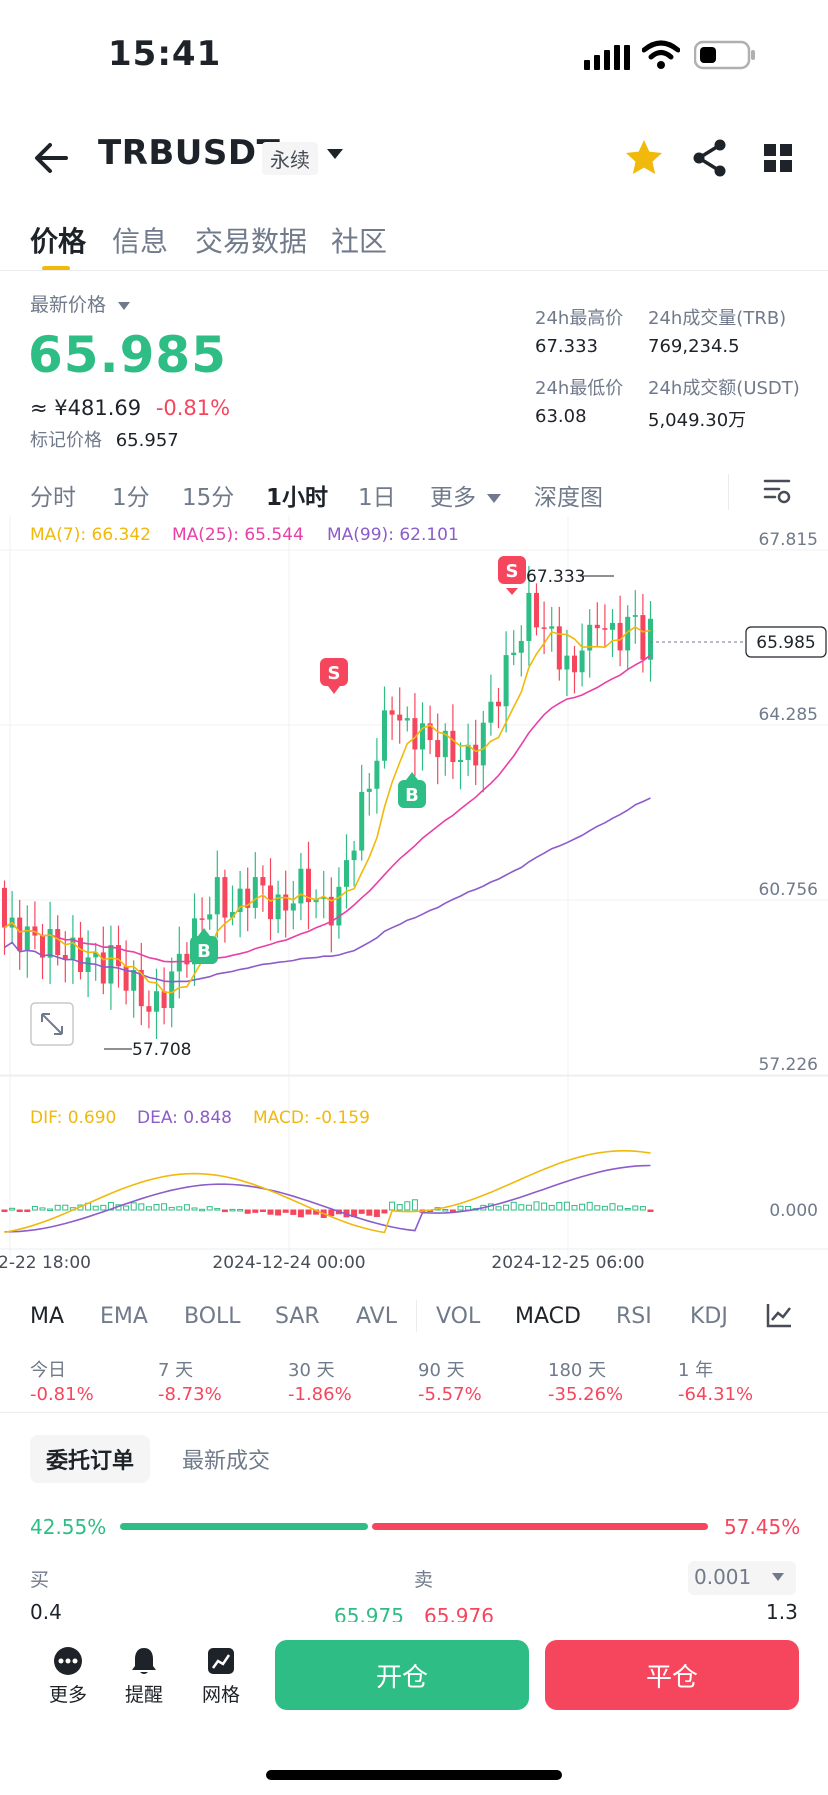 This screenshot has height=1795, width=828. What do you see at coordinates (53, 498) in the screenshot?
I see `timeframe-time: 分时` at bounding box center [53, 498].